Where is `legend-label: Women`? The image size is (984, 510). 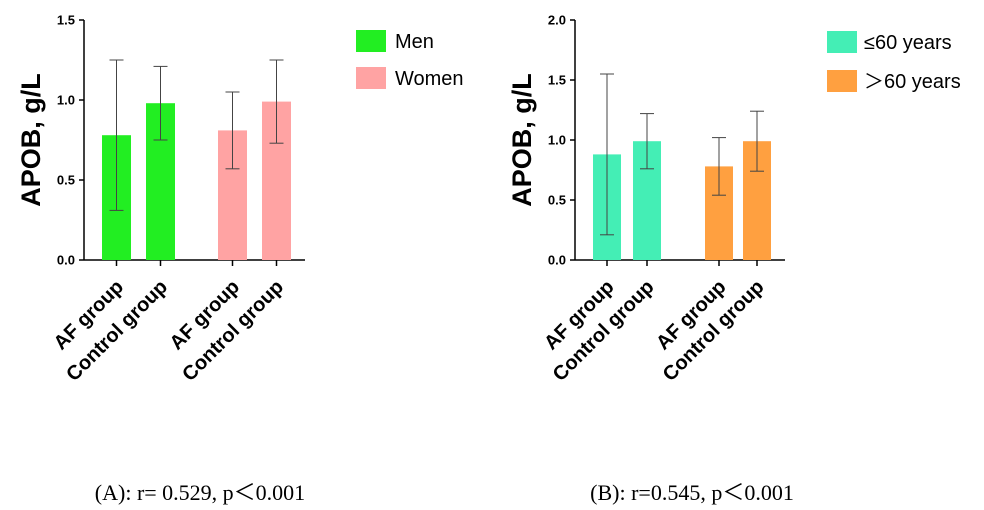 legend-label: Women is located at coordinates (429, 79).